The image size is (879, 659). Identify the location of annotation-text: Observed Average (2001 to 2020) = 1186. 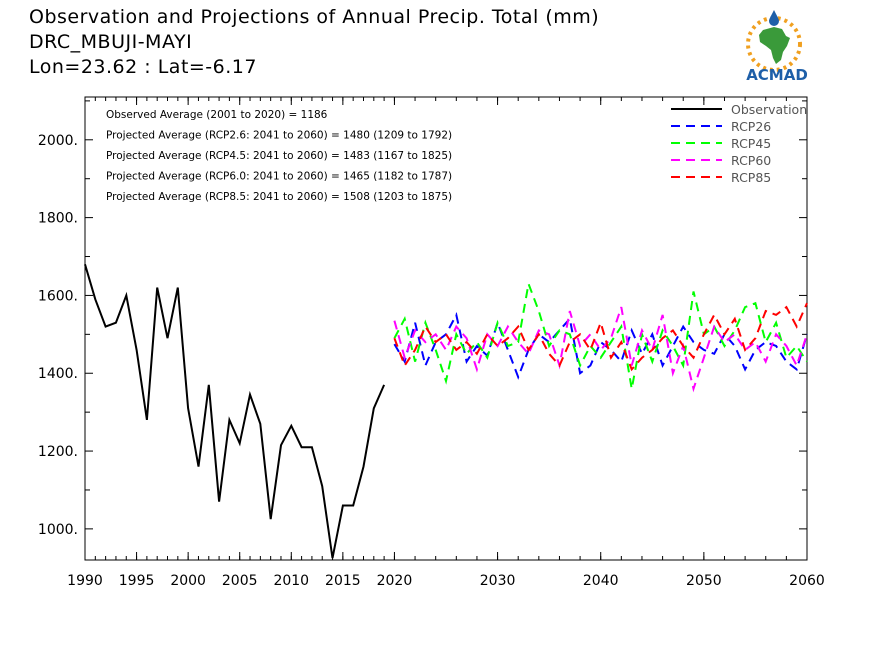
(217, 115).